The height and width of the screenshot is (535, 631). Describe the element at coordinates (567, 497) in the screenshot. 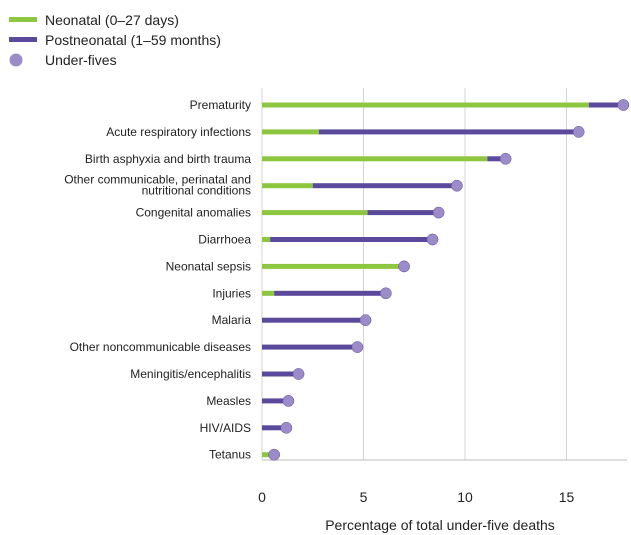

I see `x-tick-label-3: 15` at that location.